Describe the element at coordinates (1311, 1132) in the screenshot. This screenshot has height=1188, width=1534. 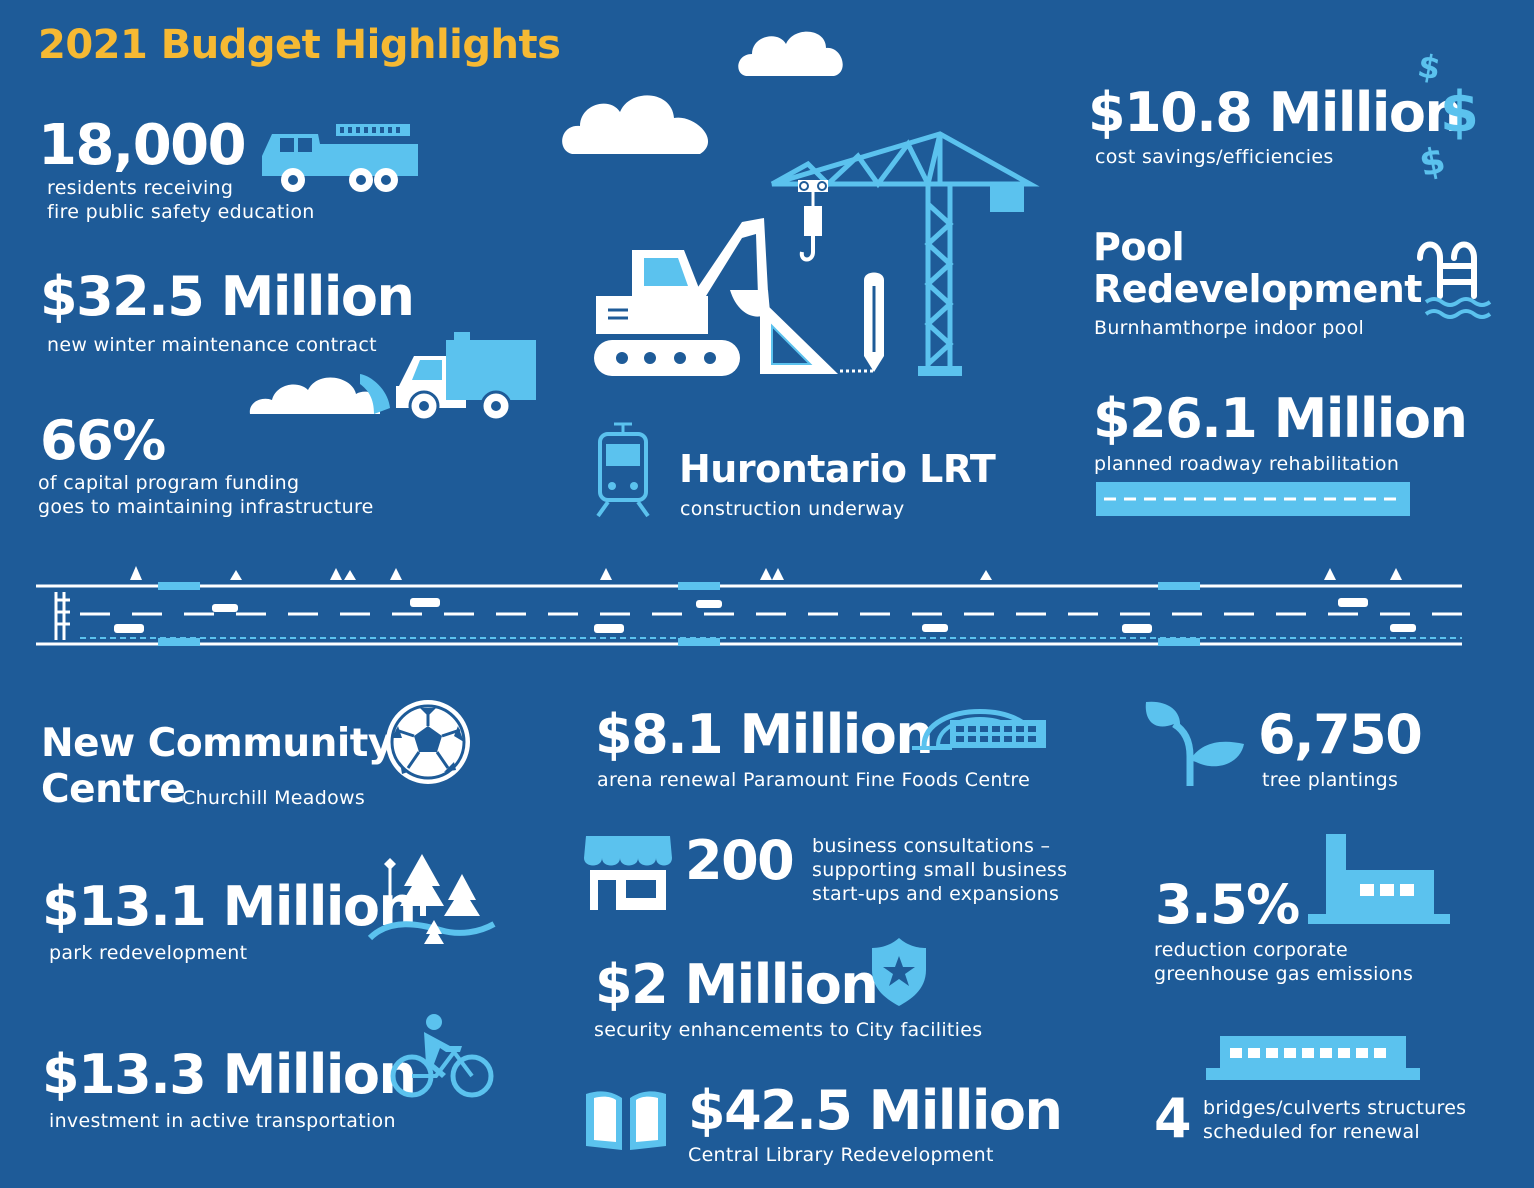
I see `stat-bridges-caption-2: scheduled for renewal` at that location.